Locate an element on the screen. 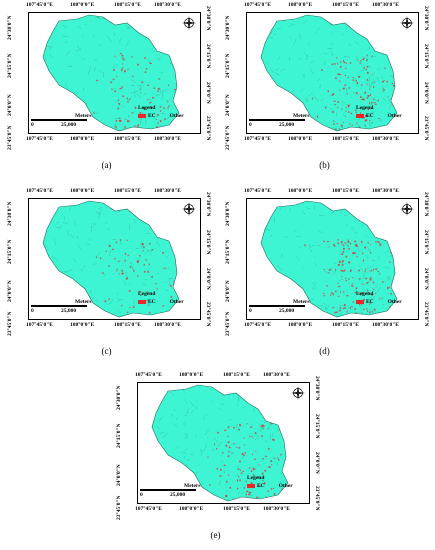  region-map is located at coordinates (111, 73).